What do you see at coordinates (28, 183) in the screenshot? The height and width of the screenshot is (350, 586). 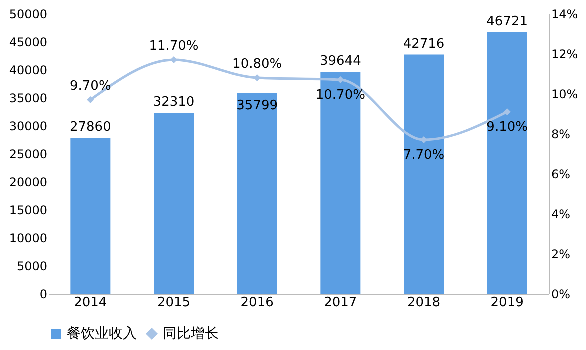 I see `y-tick-label: 20000` at bounding box center [28, 183].